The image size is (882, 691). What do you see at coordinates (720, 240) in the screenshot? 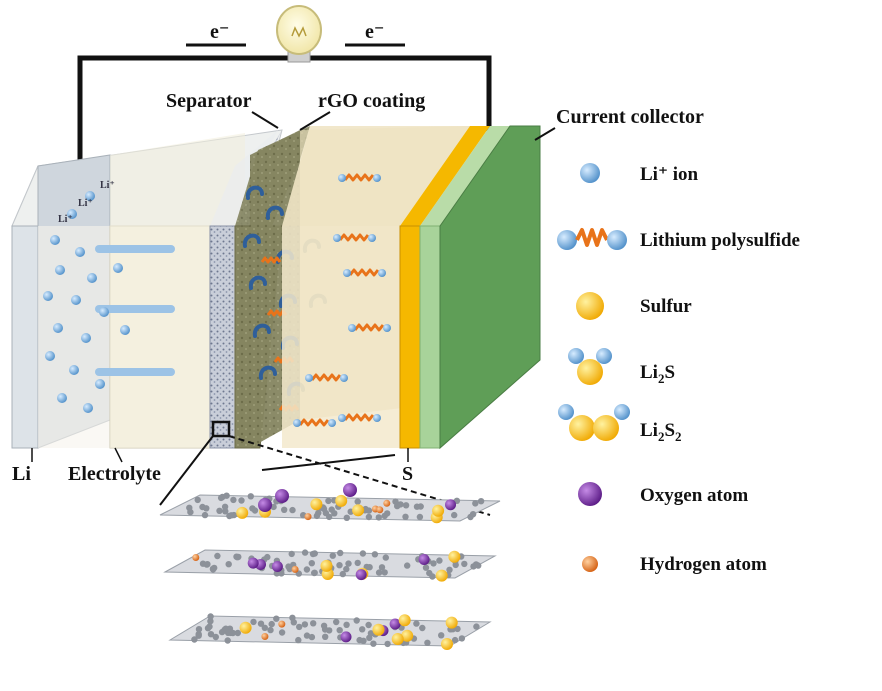
I see `legend-label-polysulfide: Lithium polysulfide` at bounding box center [720, 240].